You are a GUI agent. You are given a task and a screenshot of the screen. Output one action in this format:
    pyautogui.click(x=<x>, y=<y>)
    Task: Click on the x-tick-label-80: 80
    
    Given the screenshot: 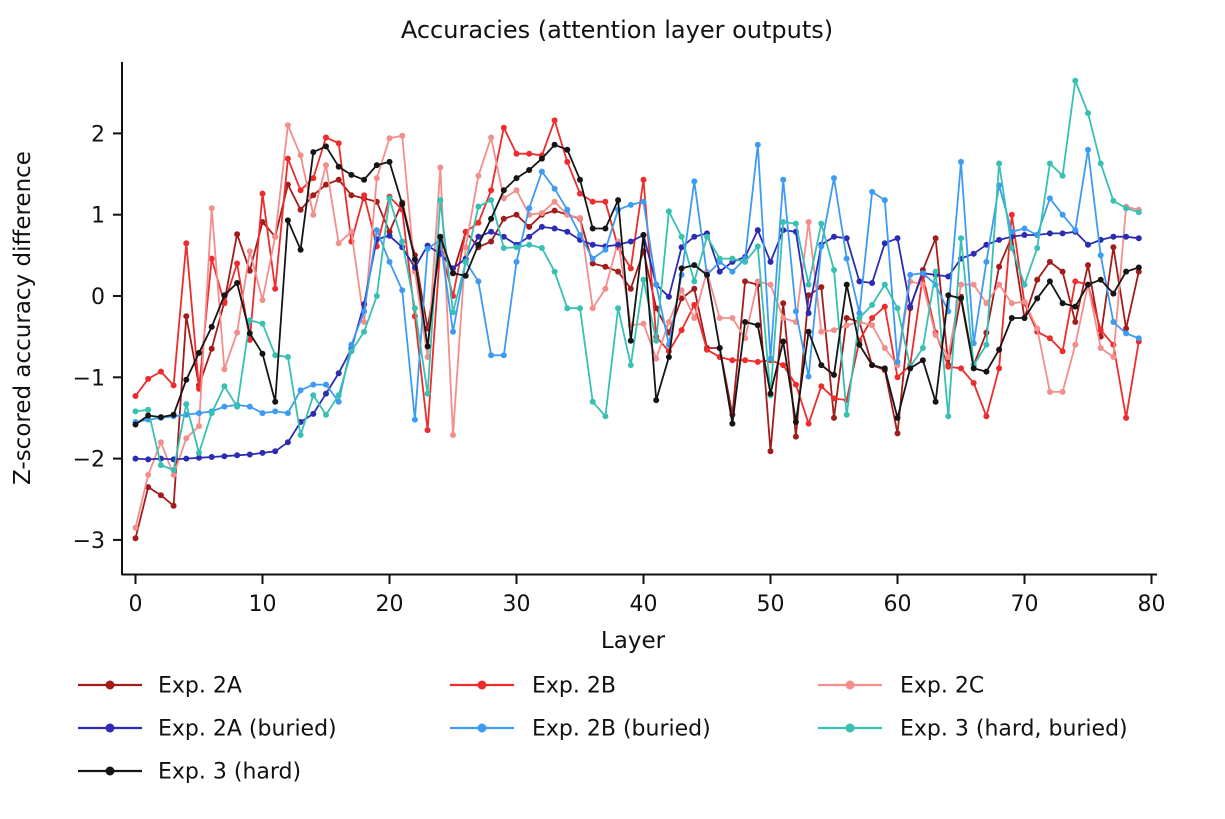 What is the action you would take?
    pyautogui.click(x=1152, y=604)
    